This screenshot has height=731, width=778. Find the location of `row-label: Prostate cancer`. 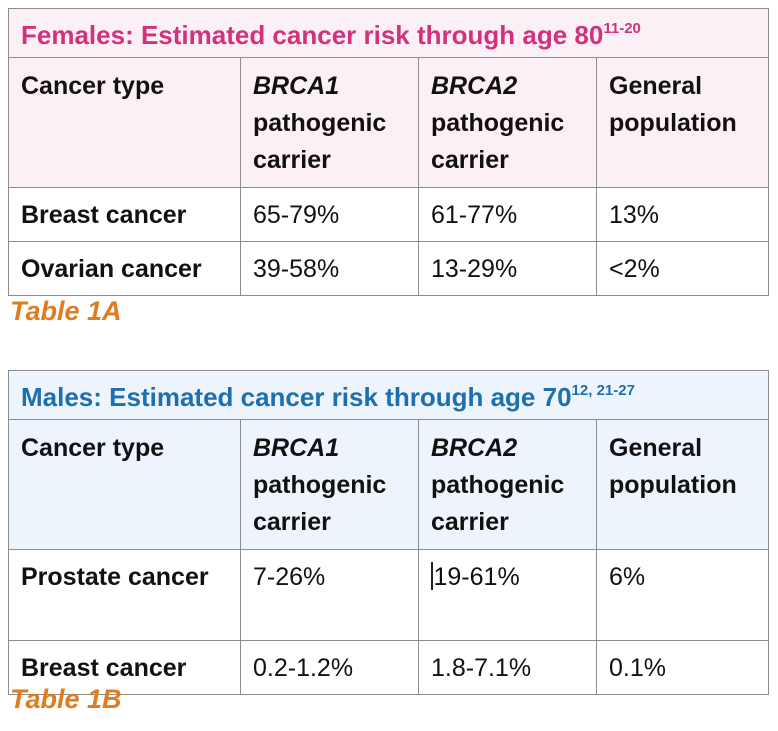

row-label: Prostate cancer is located at coordinates (124, 595).